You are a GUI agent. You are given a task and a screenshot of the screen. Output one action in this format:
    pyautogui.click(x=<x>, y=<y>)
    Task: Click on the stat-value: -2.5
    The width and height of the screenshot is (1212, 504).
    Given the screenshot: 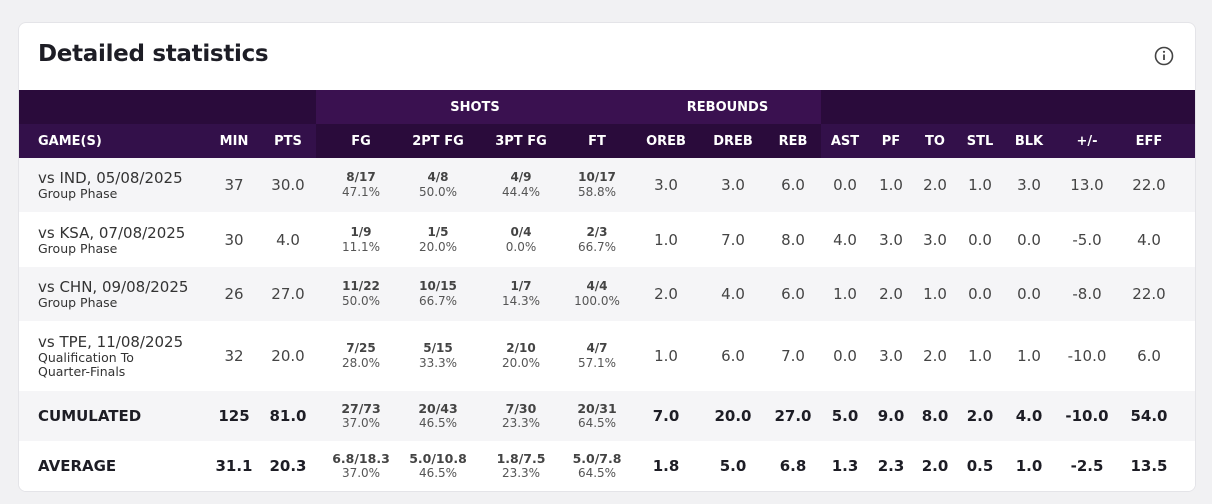 What is the action you would take?
    pyautogui.click(x=1087, y=466)
    